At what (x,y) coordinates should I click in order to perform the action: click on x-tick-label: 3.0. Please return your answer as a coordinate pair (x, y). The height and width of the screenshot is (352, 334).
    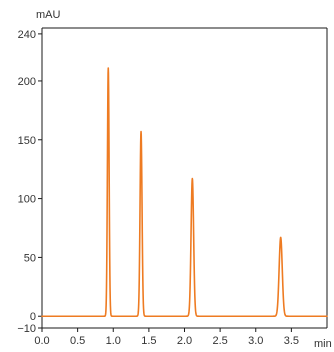
    Looking at the image, I should click on (255, 341).